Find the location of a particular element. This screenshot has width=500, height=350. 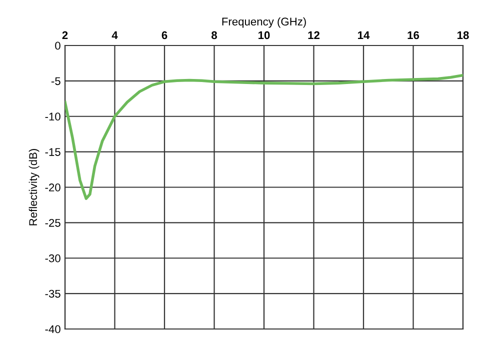

y-tick-label: -10 is located at coordinates (52, 116).